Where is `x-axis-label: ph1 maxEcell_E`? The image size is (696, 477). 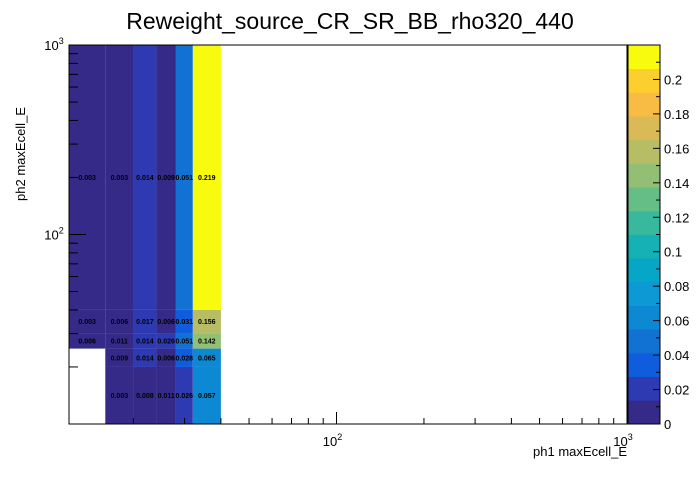
x-axis-label: ph1 maxEcell_E is located at coordinates (580, 451).